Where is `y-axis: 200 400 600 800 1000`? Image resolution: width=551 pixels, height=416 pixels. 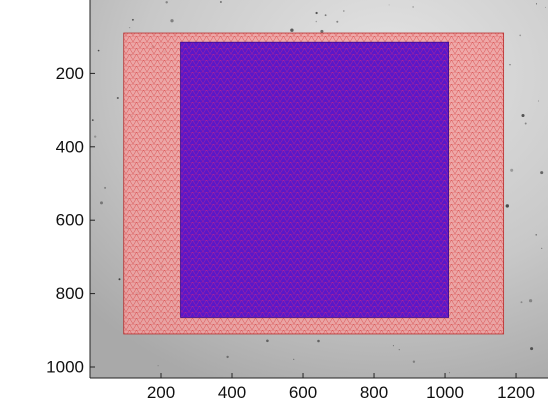
y-axis: 200 400 600 800 1000 is located at coordinates (70, 220).